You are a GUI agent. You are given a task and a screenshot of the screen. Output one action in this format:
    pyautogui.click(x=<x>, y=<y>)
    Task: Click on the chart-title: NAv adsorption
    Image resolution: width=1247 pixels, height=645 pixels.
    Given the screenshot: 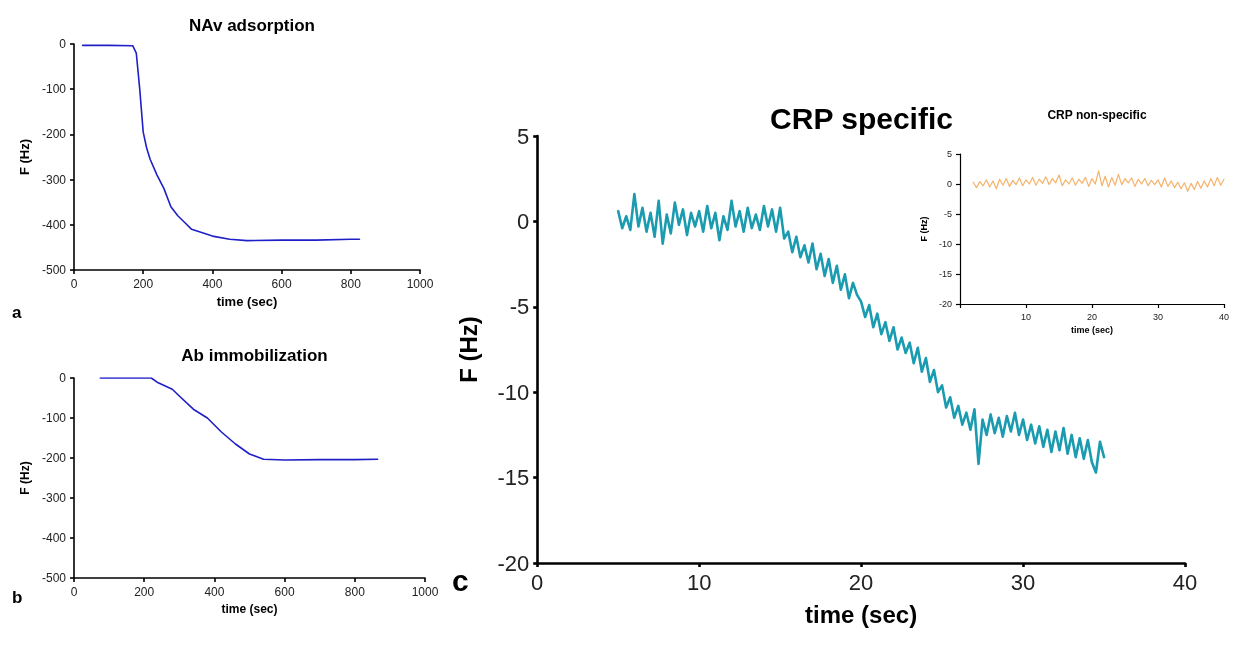 What is the action you would take?
    pyautogui.click(x=252, y=25)
    